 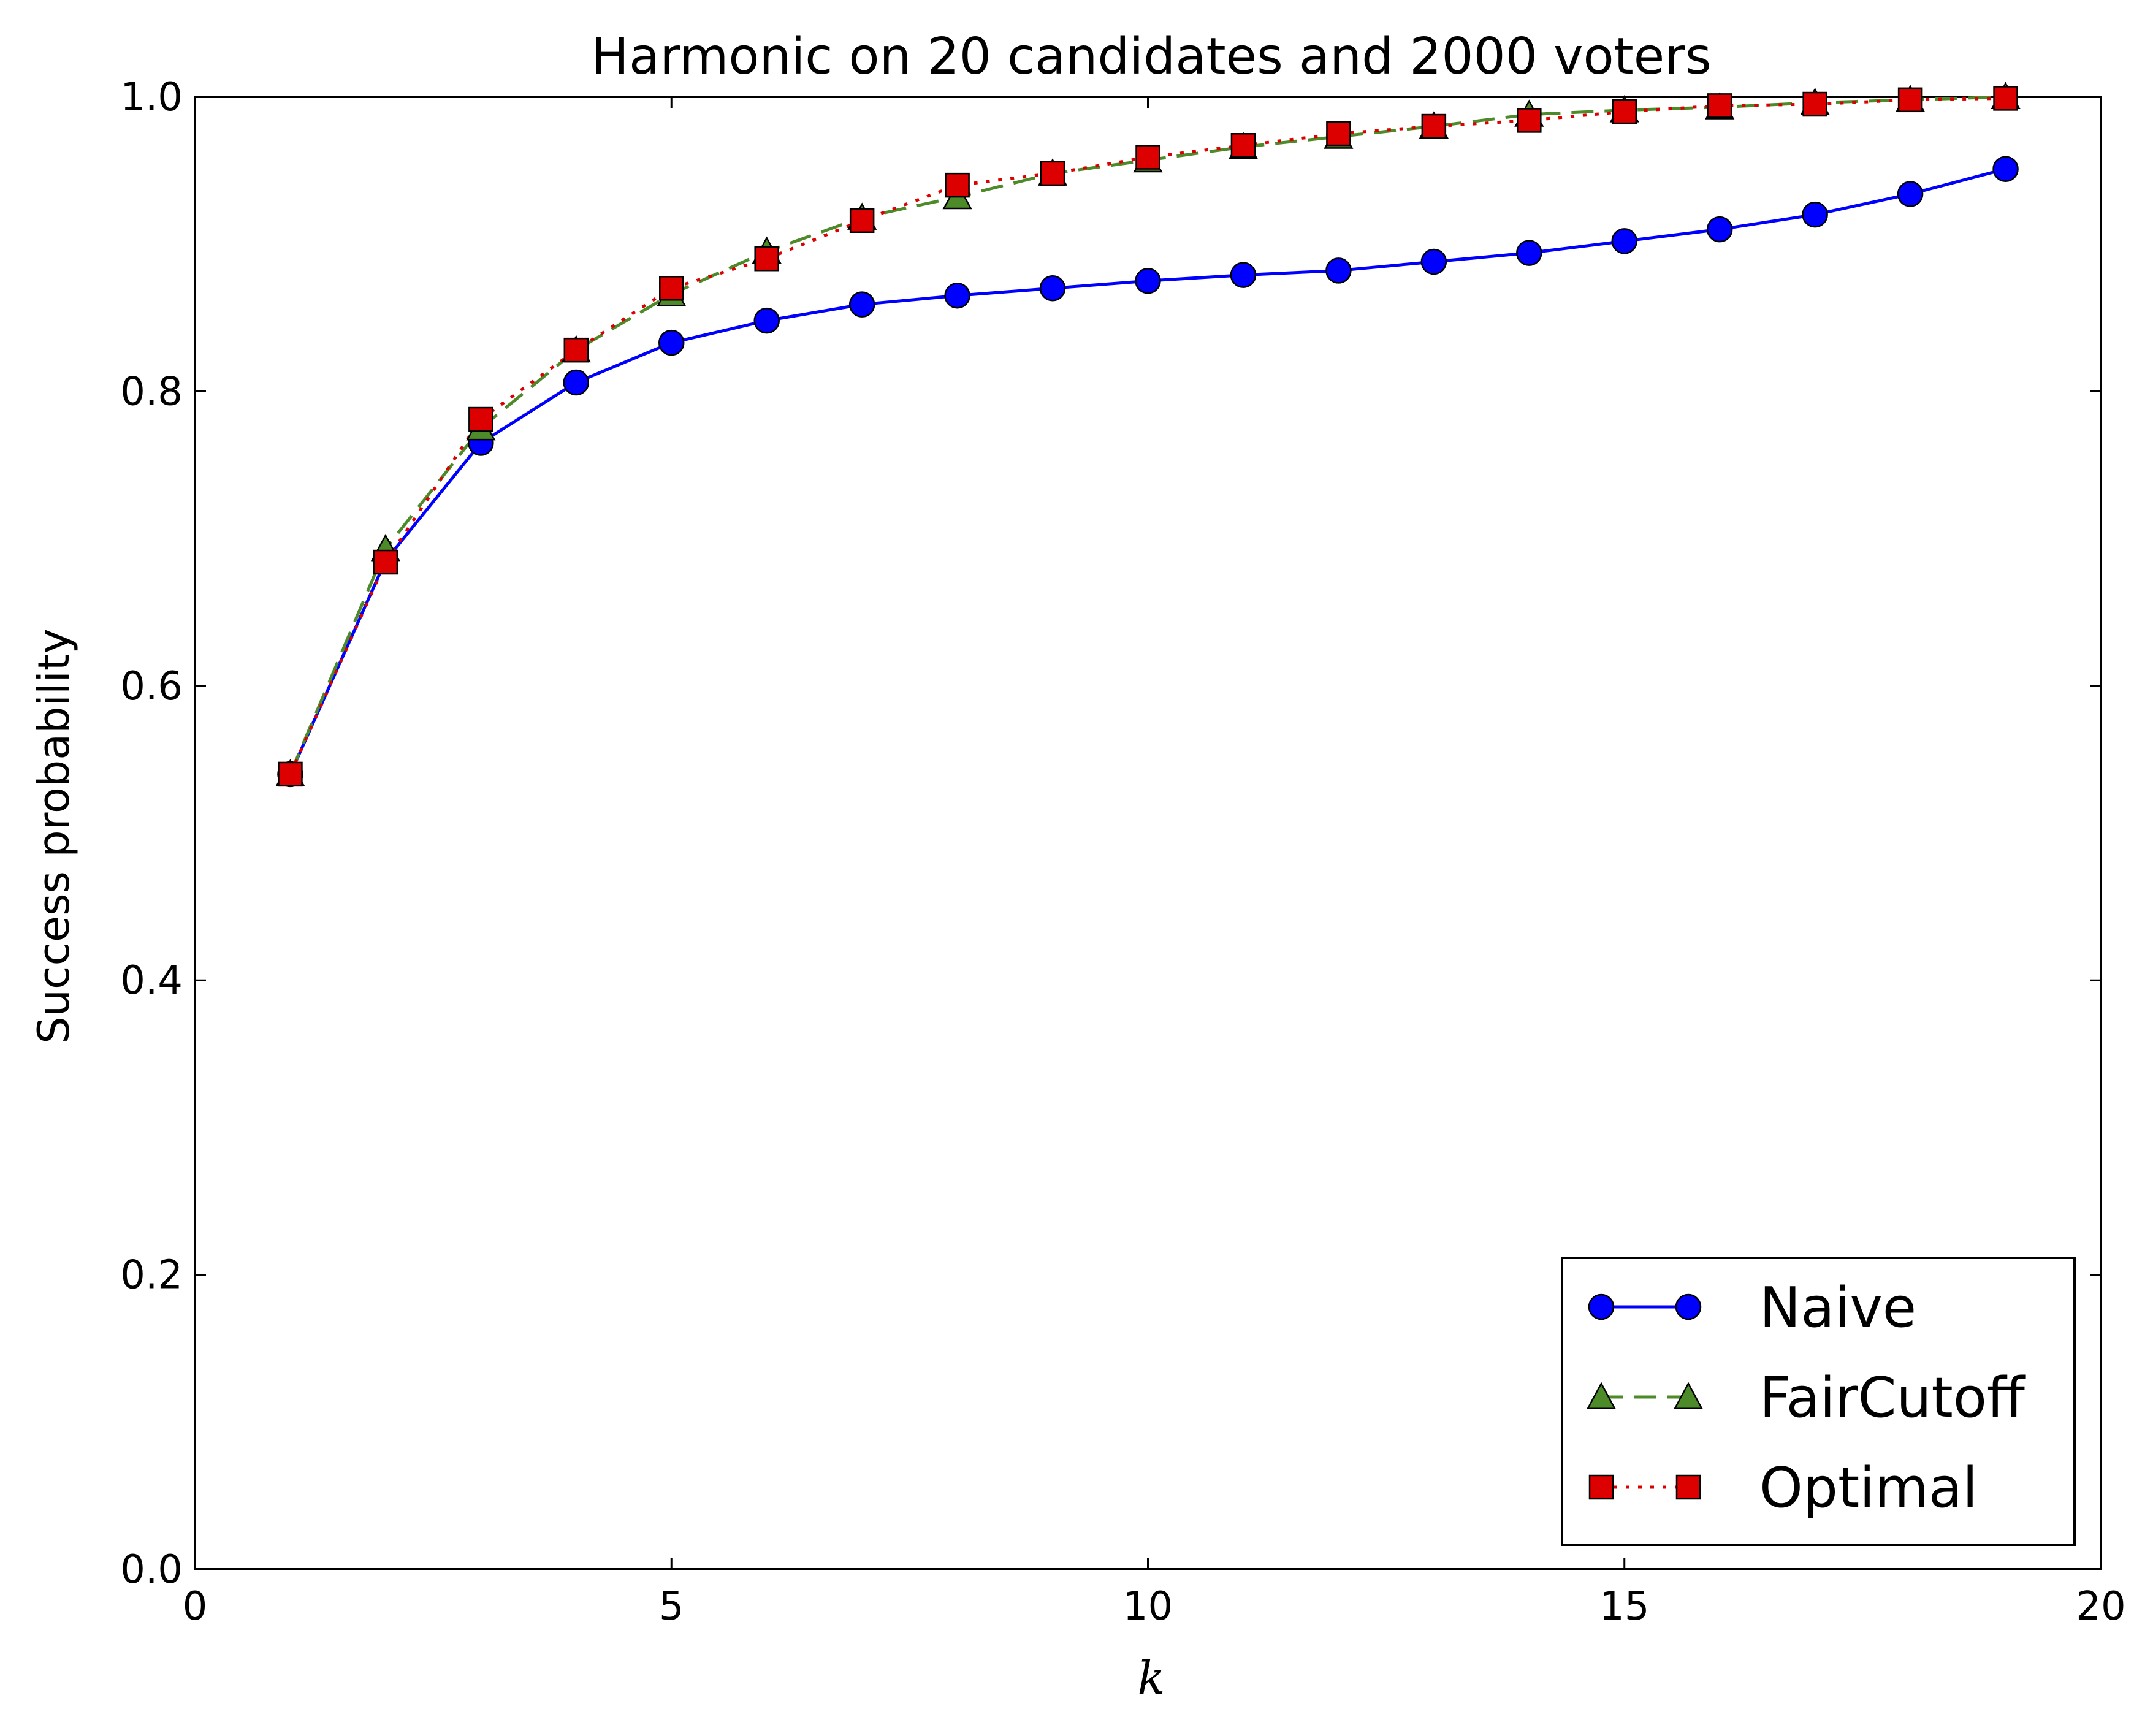 I want to click on legend-label-faircutoff: FairCutoff, so click(x=1893, y=1398).